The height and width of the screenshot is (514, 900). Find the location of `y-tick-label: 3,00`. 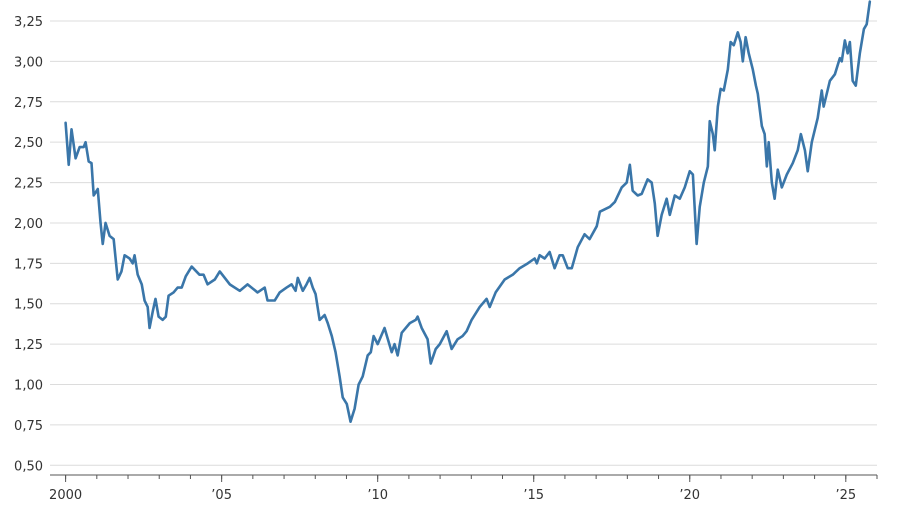

y-tick-label: 3,00 is located at coordinates (28, 62).